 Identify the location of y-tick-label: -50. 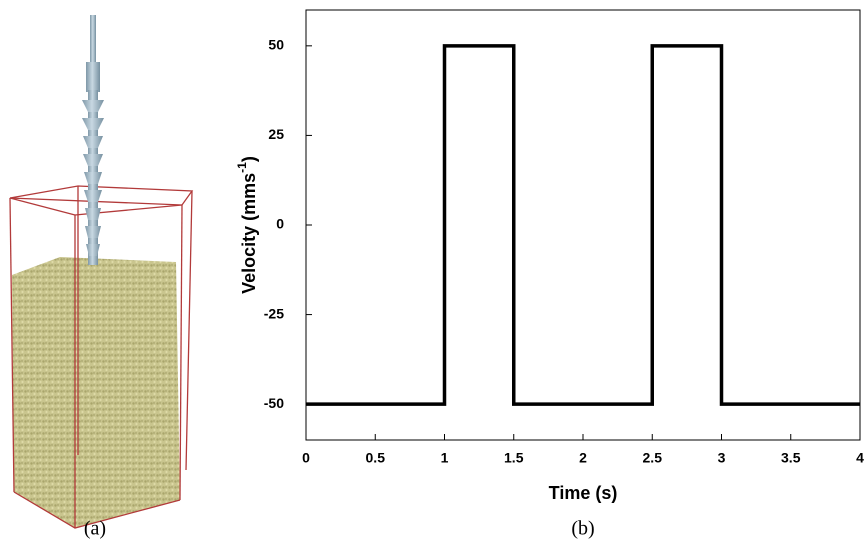
(274, 403).